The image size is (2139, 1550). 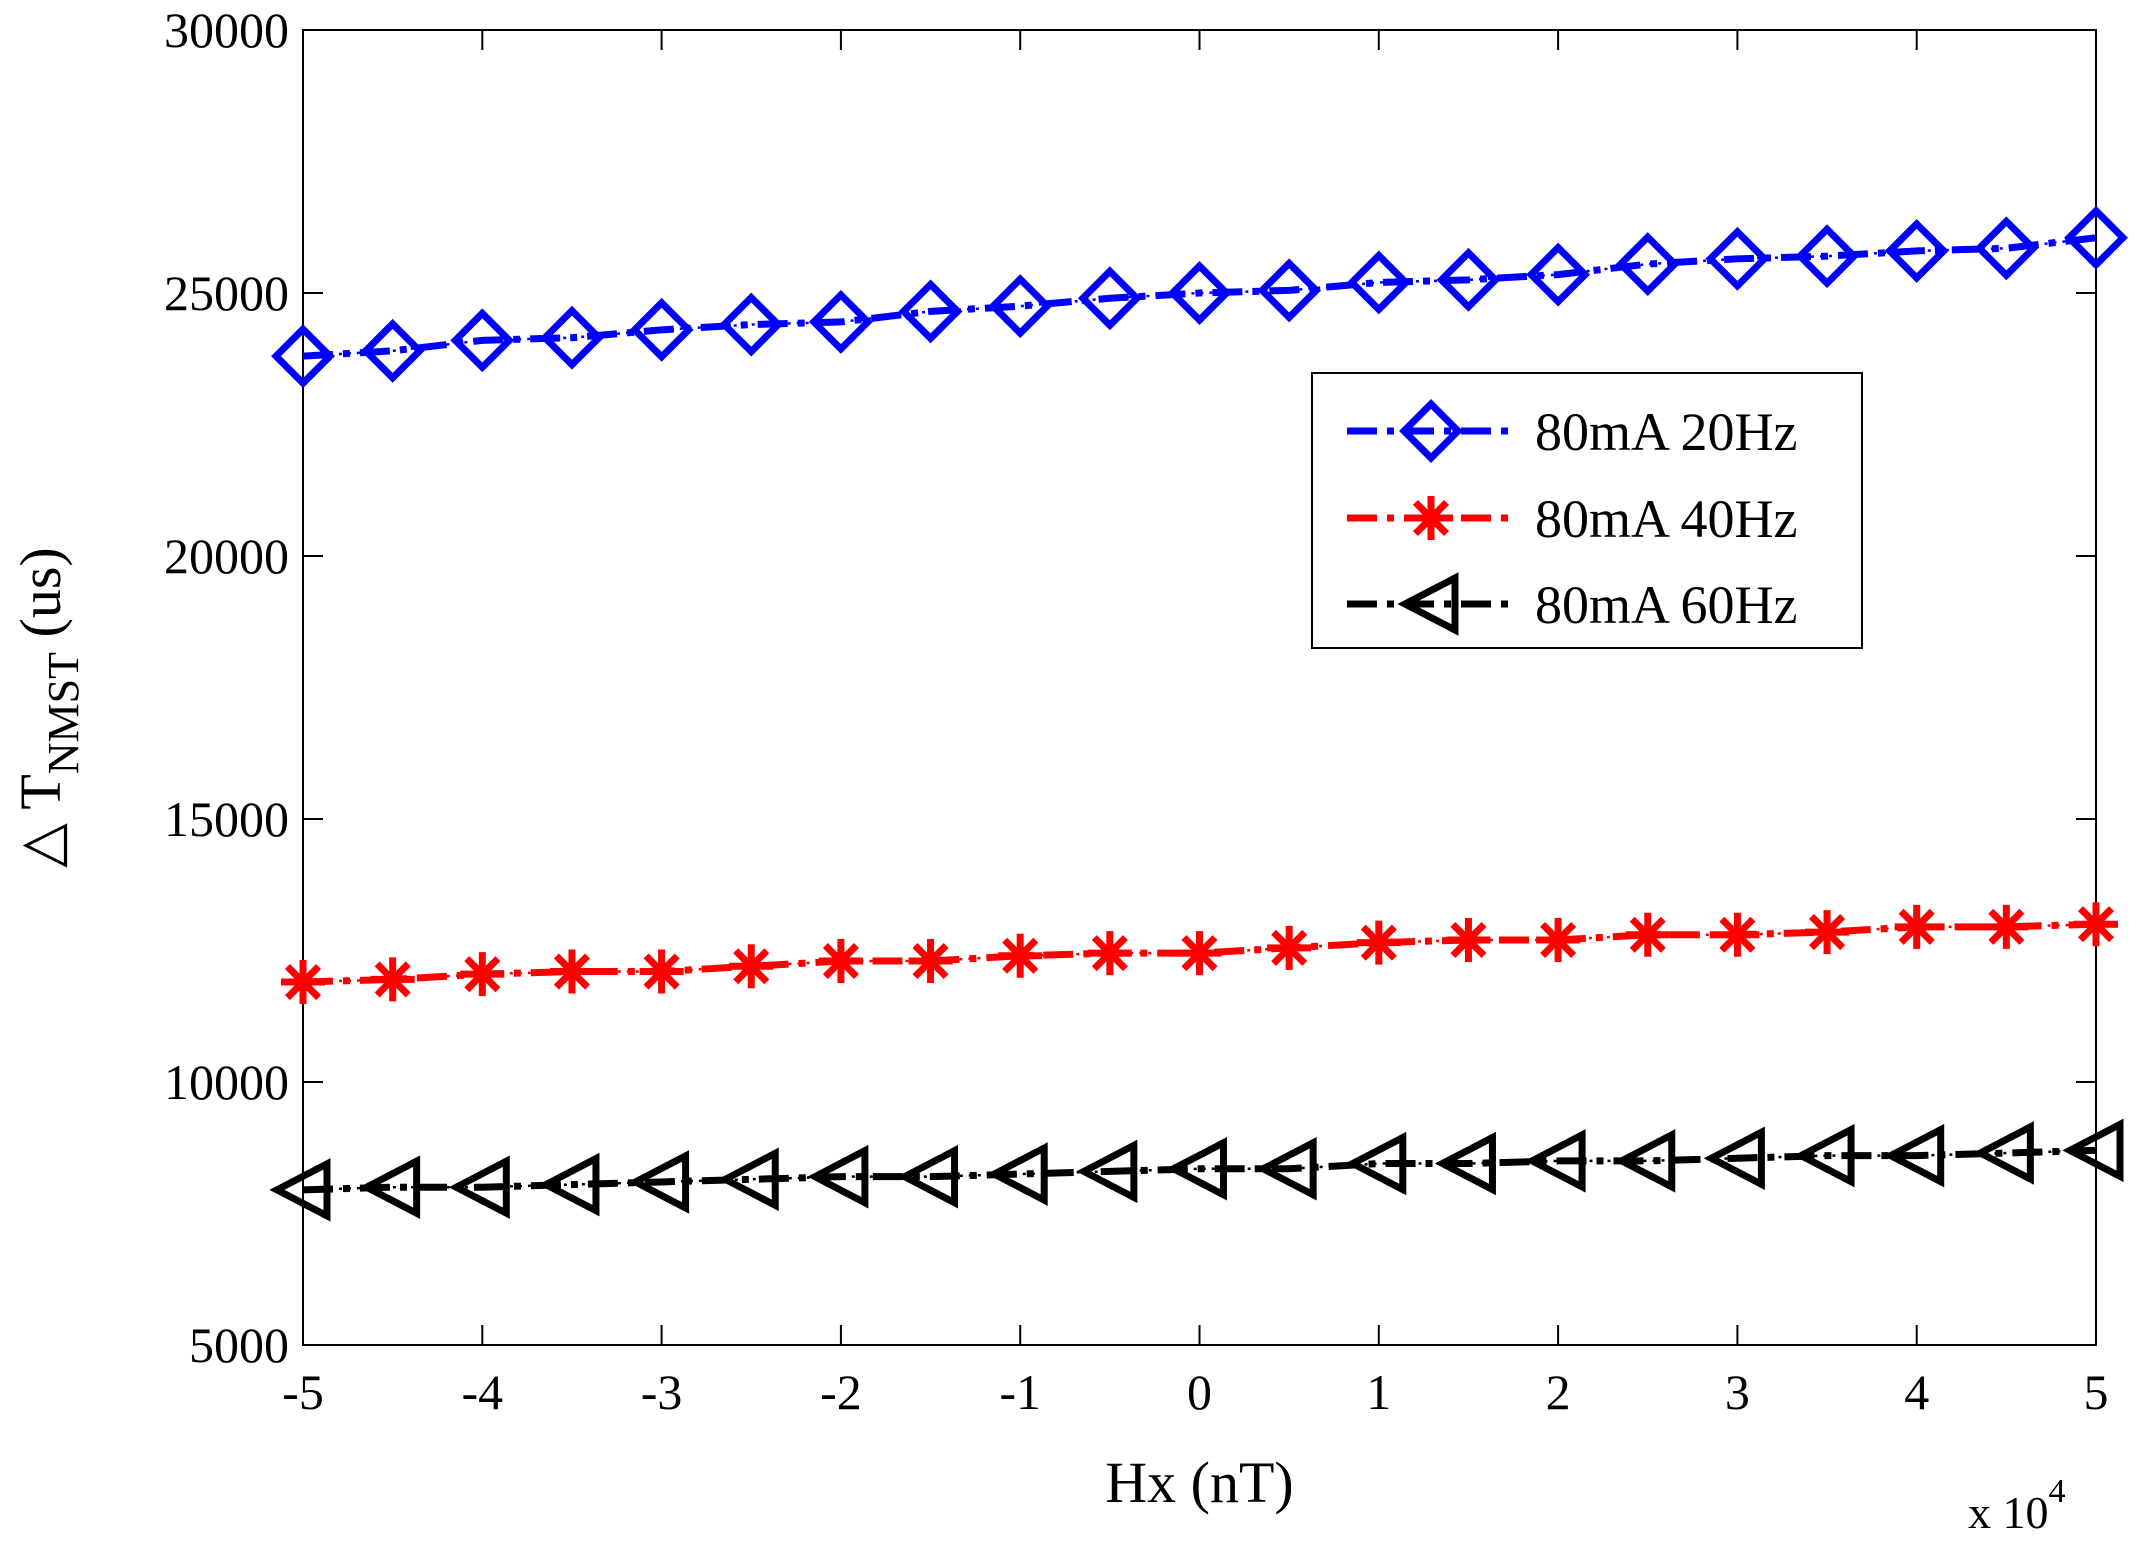 I want to click on x-tick-label: -5, so click(x=303, y=1392).